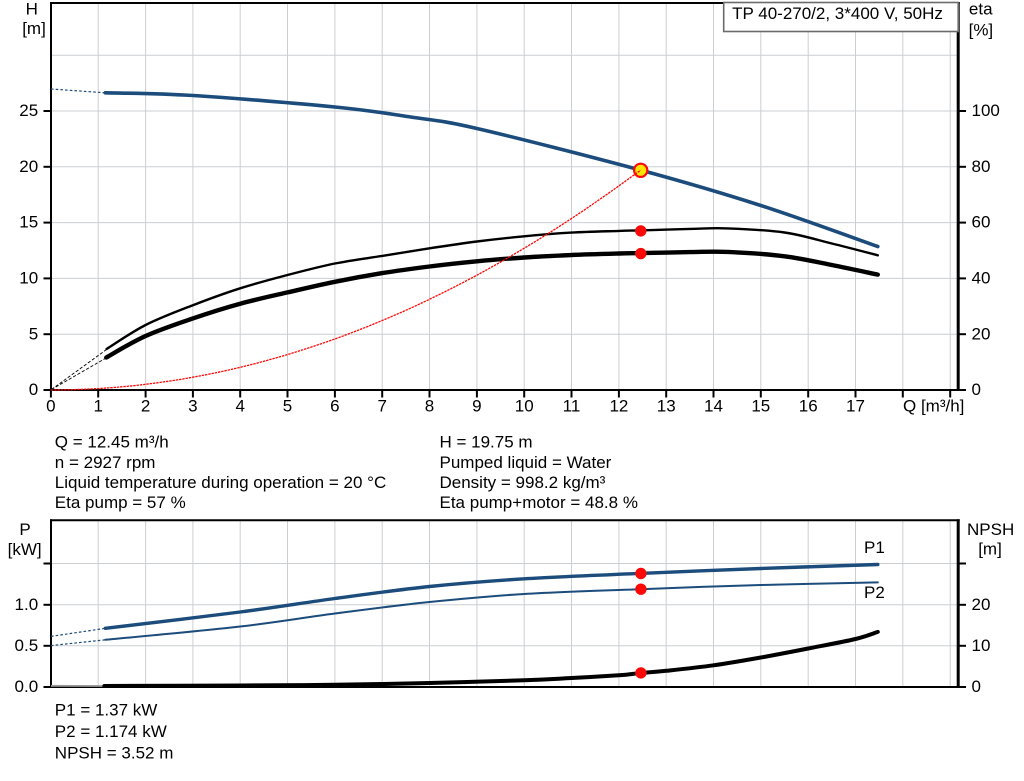 The image size is (1024, 781). Describe the element at coordinates (933, 406) in the screenshot. I see `svg-text: Q [m³/h]` at that location.